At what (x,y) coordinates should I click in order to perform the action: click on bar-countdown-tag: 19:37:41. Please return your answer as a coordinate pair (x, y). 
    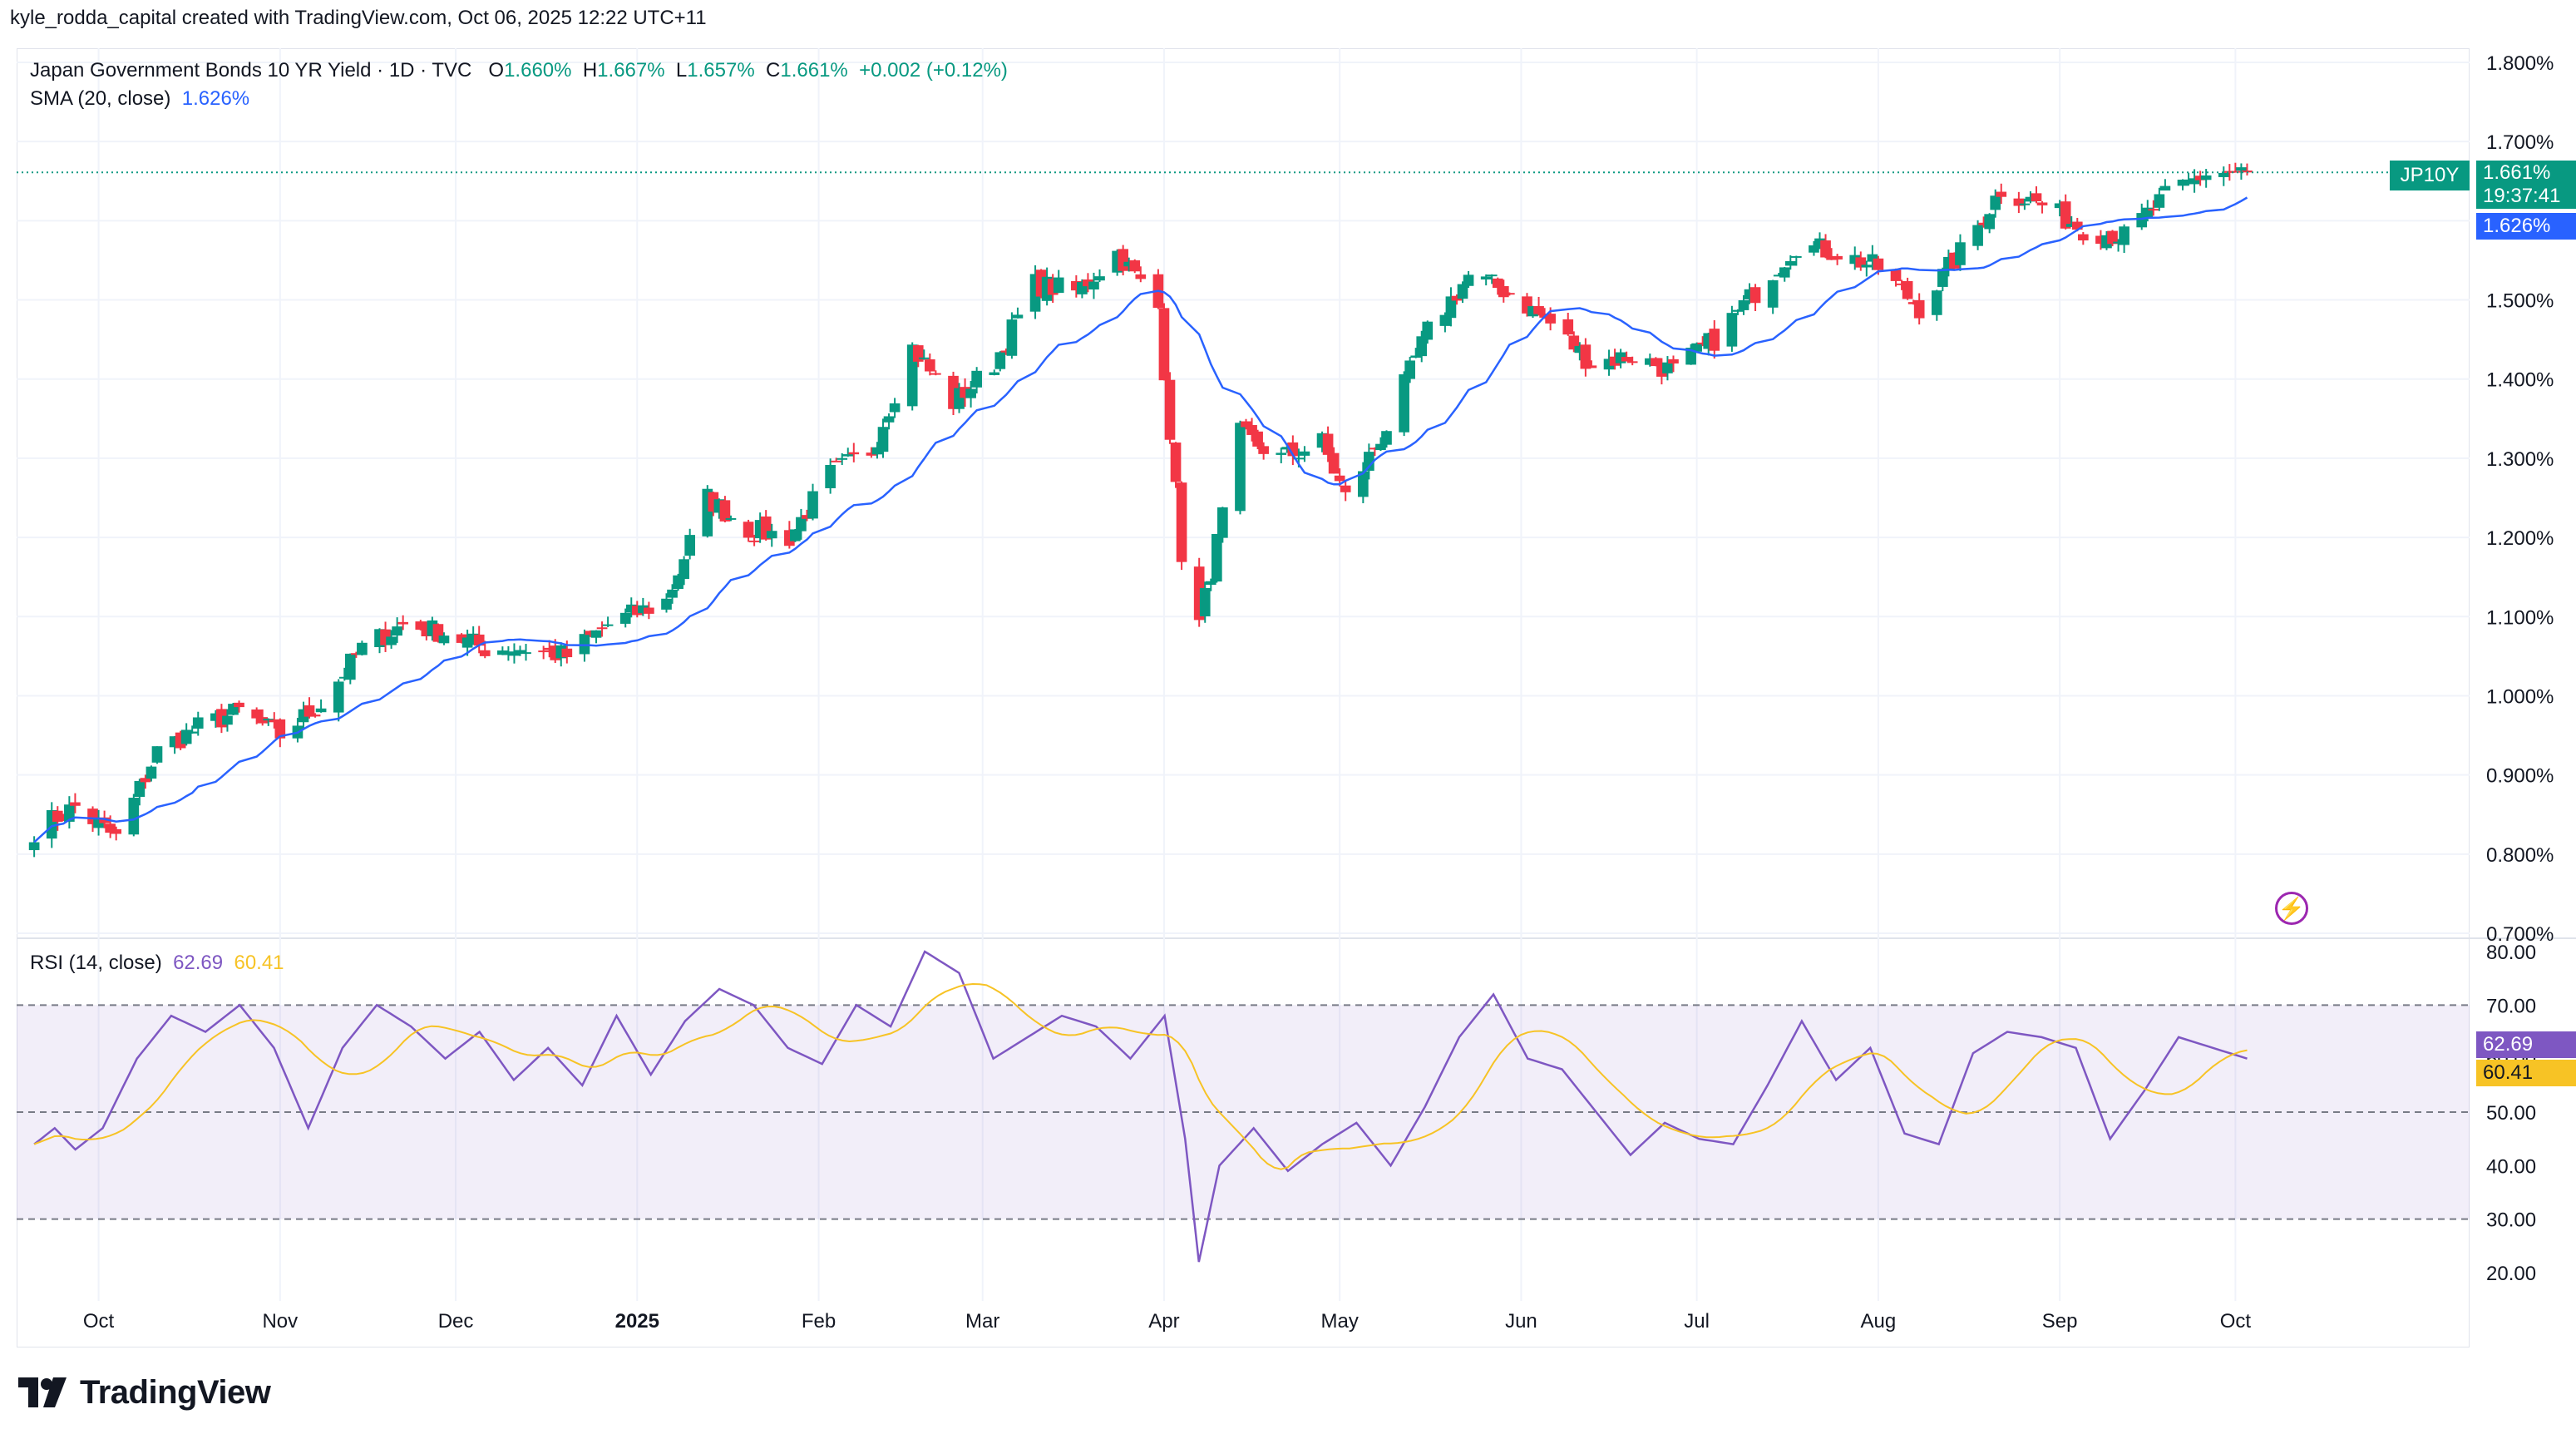
    Looking at the image, I should click on (2526, 196).